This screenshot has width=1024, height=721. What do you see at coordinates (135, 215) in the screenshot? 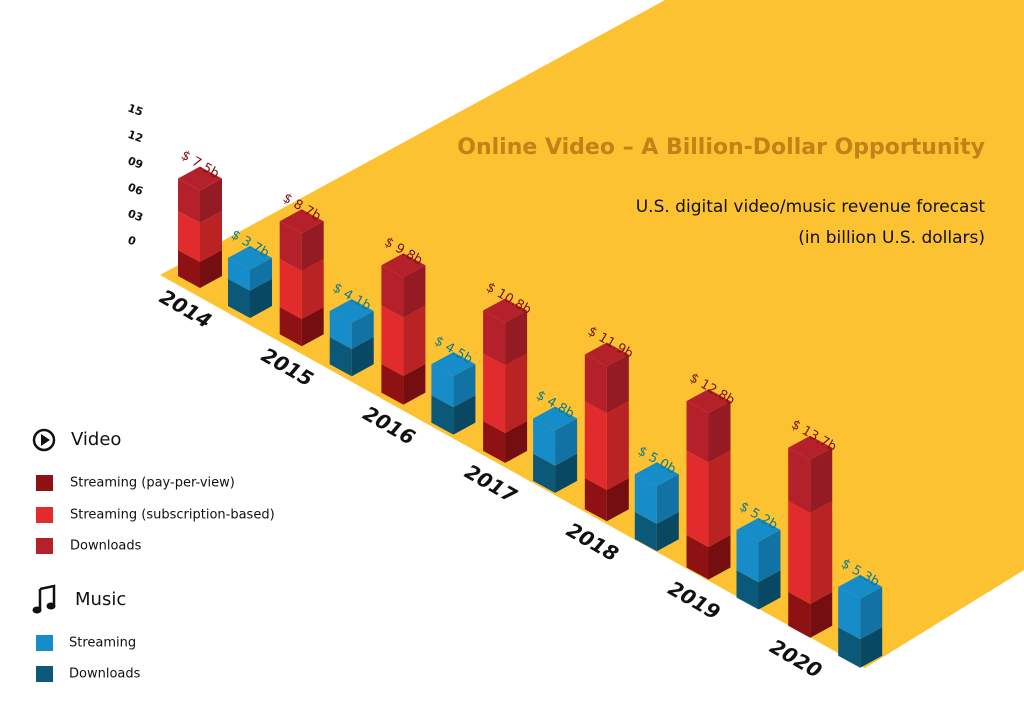
I see `y-tick-label: 03` at bounding box center [135, 215].